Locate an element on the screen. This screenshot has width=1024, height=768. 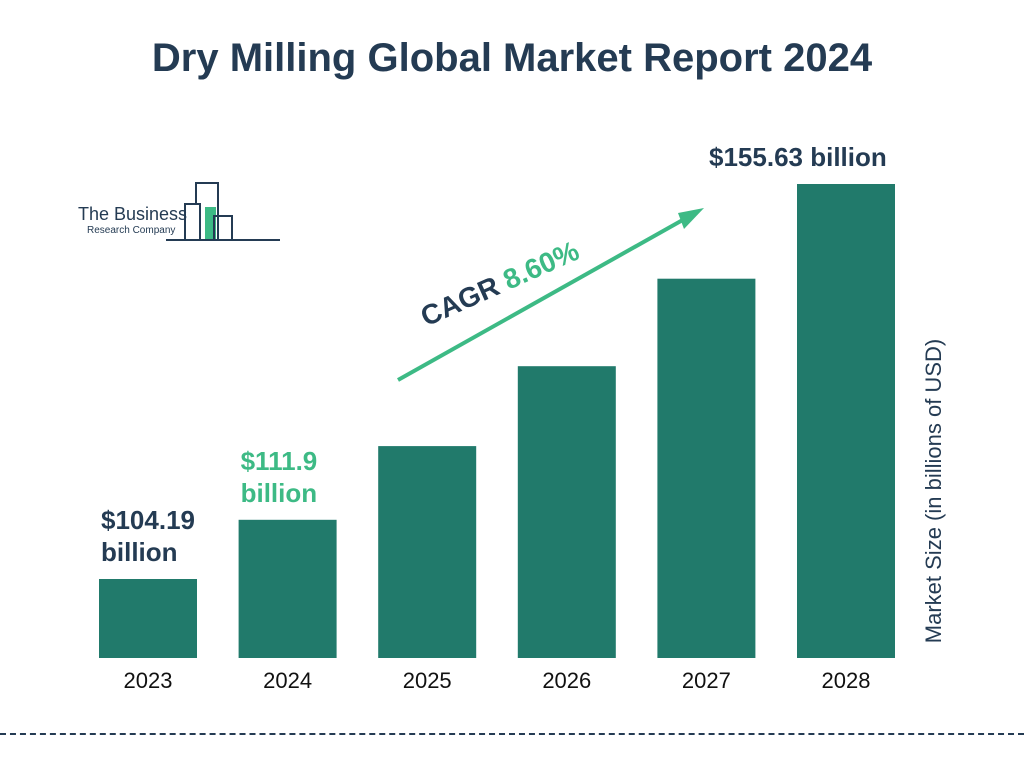
x-tick-label: 2027 is located at coordinates (706, 680).